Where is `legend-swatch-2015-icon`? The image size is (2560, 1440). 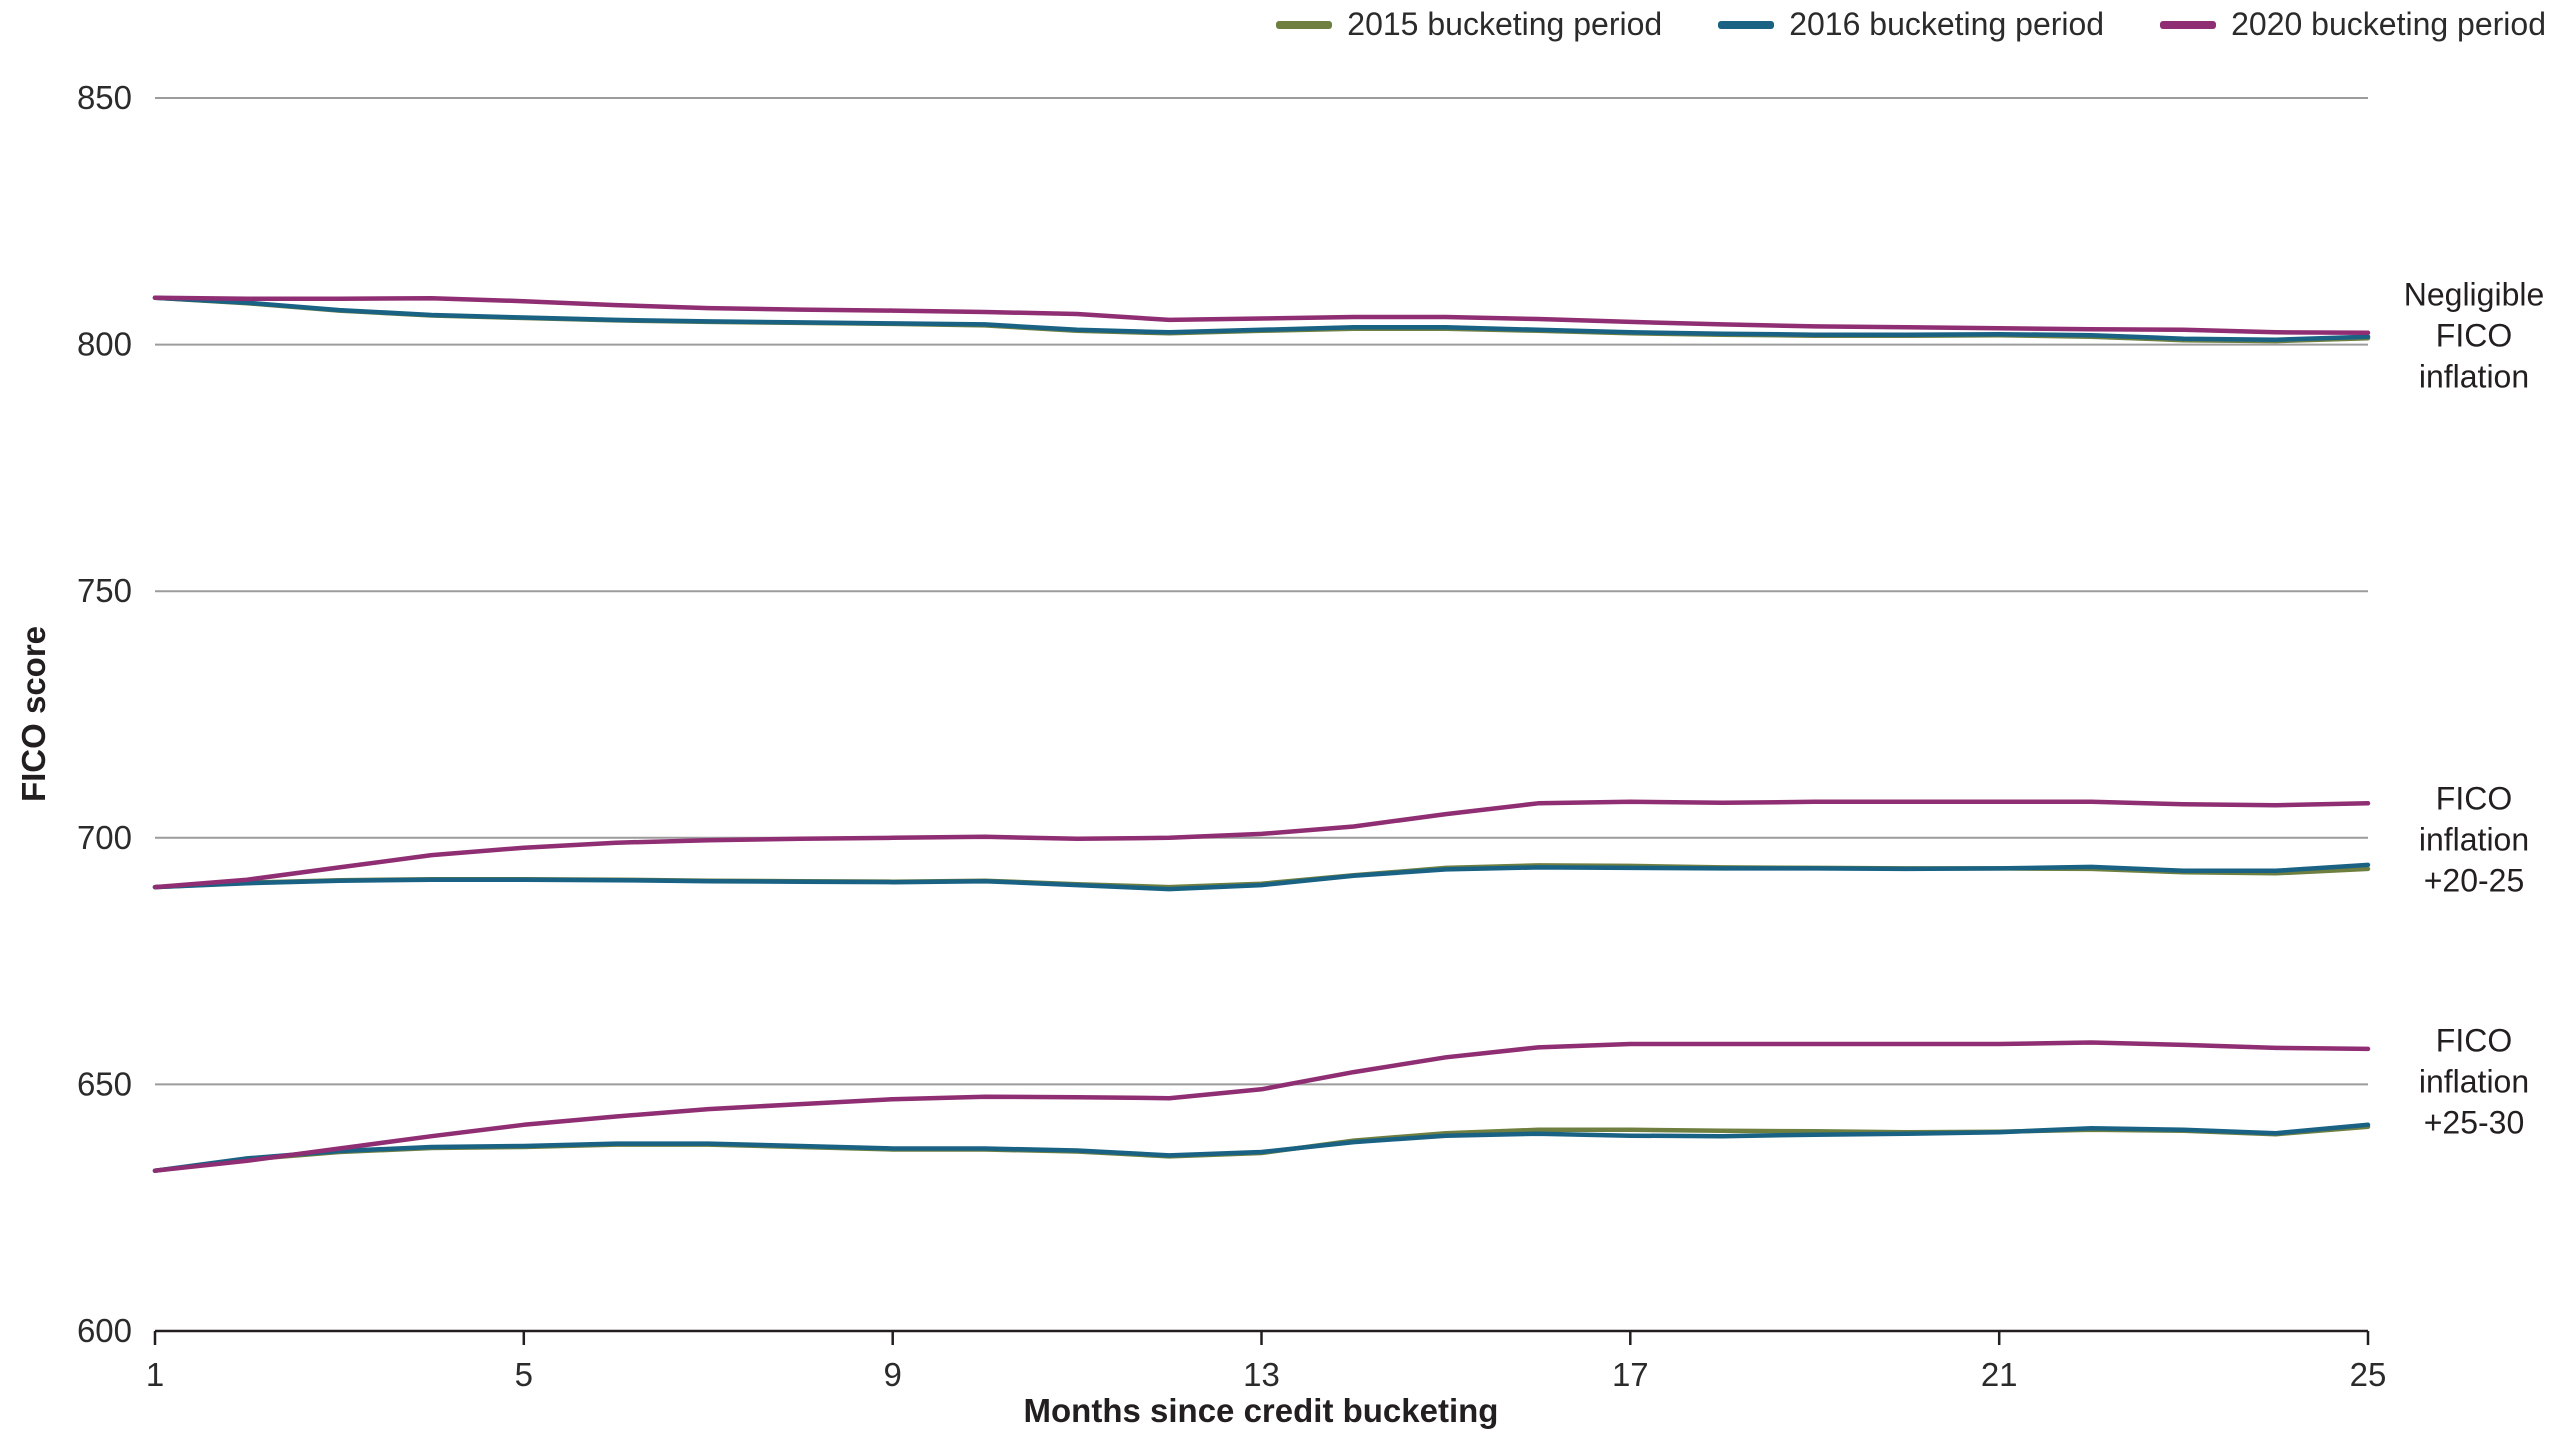
legend-swatch-2015-icon is located at coordinates (1304, 24).